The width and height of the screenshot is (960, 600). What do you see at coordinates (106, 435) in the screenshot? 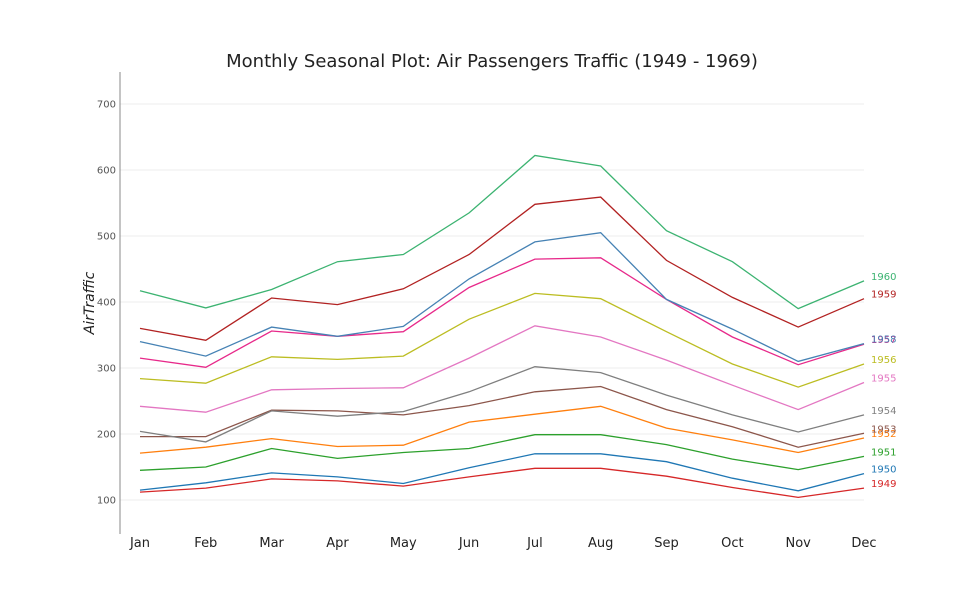
I see `y-tick-label: 200` at bounding box center [106, 435].